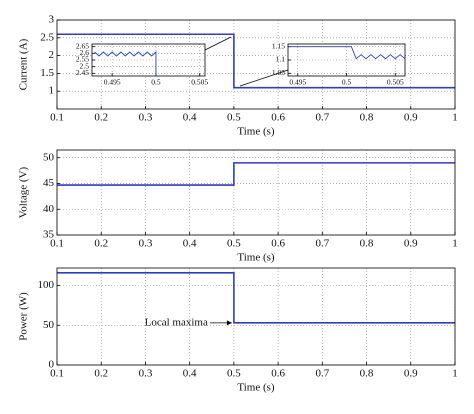  I want to click on y-tick-label: 2, so click(52, 55).